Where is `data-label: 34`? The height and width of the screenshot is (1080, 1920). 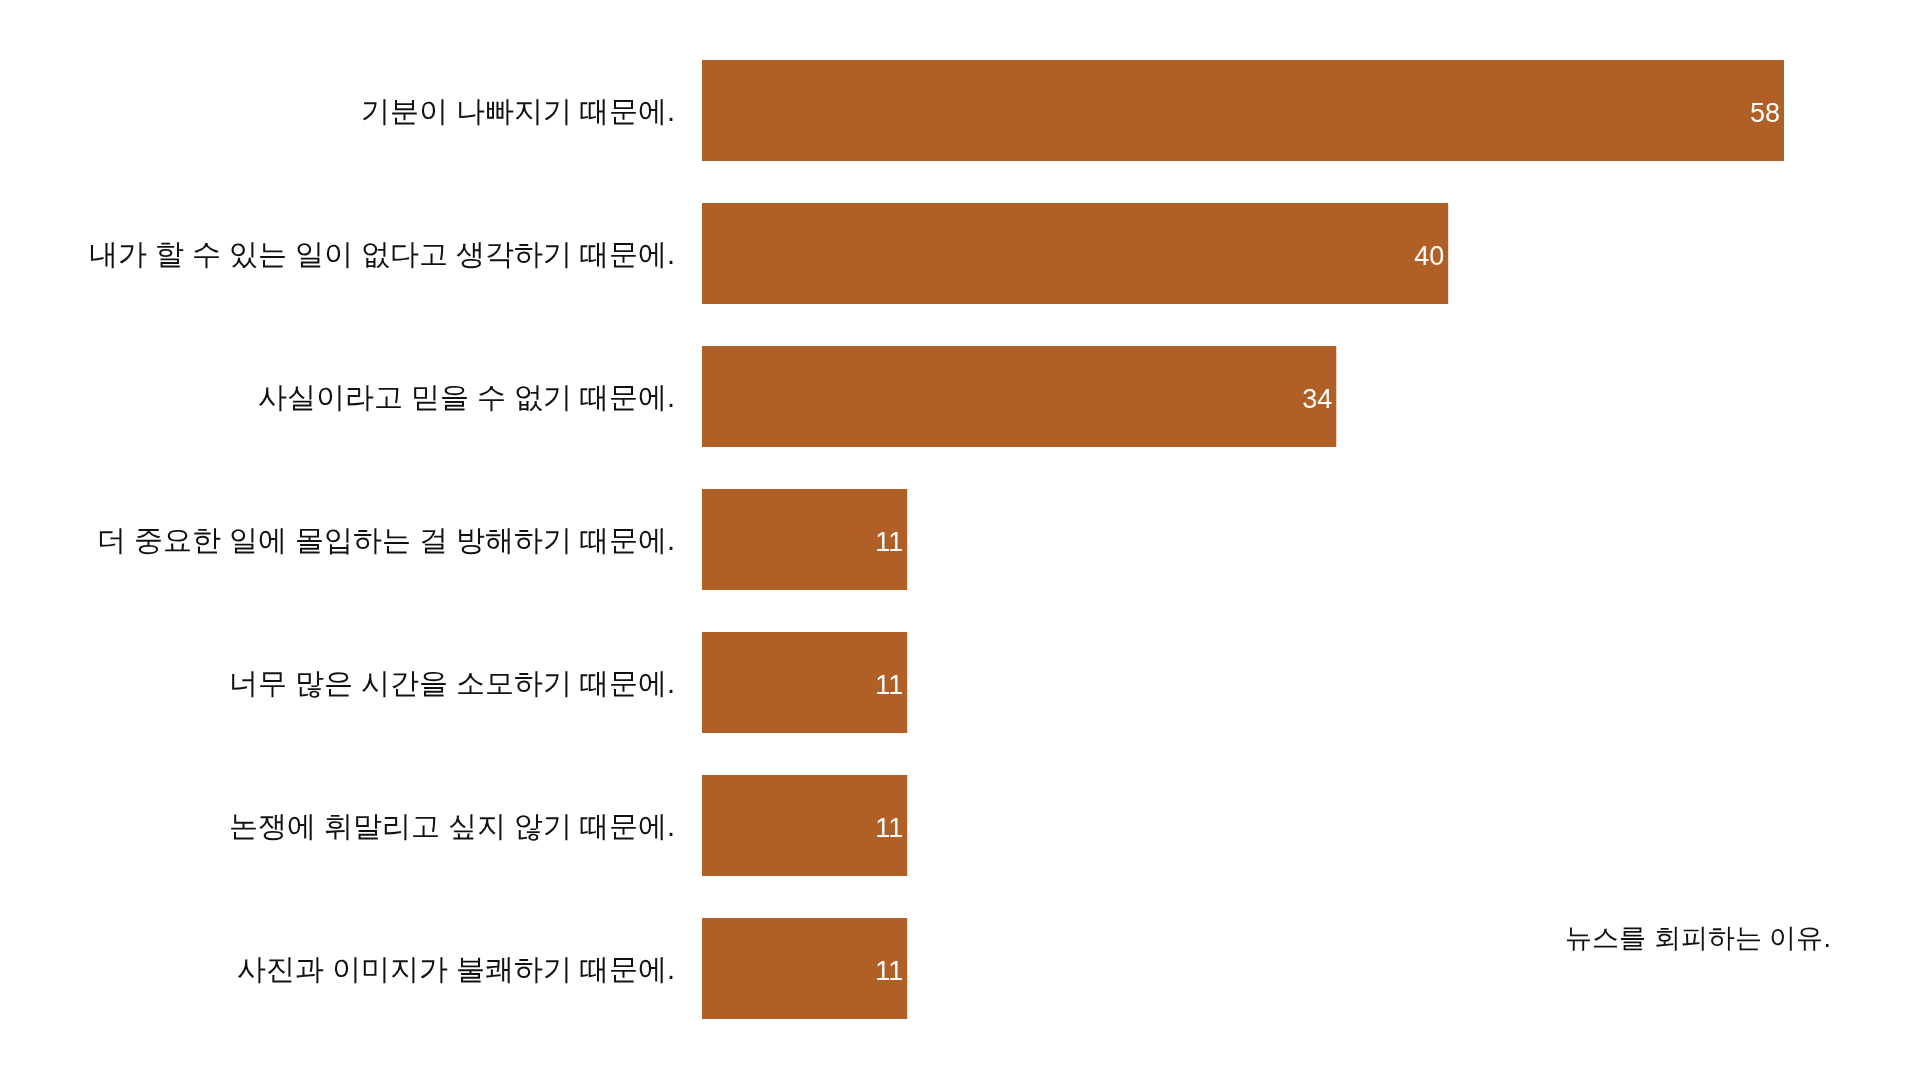 data-label: 34 is located at coordinates (1317, 398).